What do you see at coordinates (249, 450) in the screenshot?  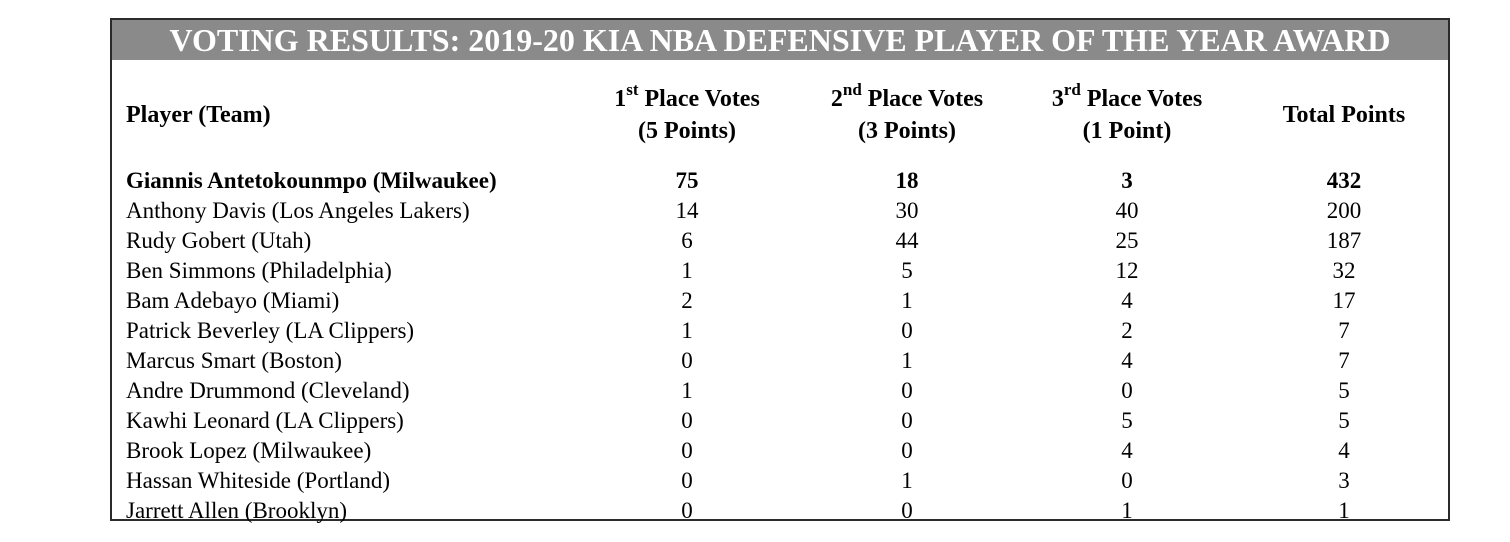 I see `player-cell: Brook Lopez (Milwaukee)` at bounding box center [249, 450].